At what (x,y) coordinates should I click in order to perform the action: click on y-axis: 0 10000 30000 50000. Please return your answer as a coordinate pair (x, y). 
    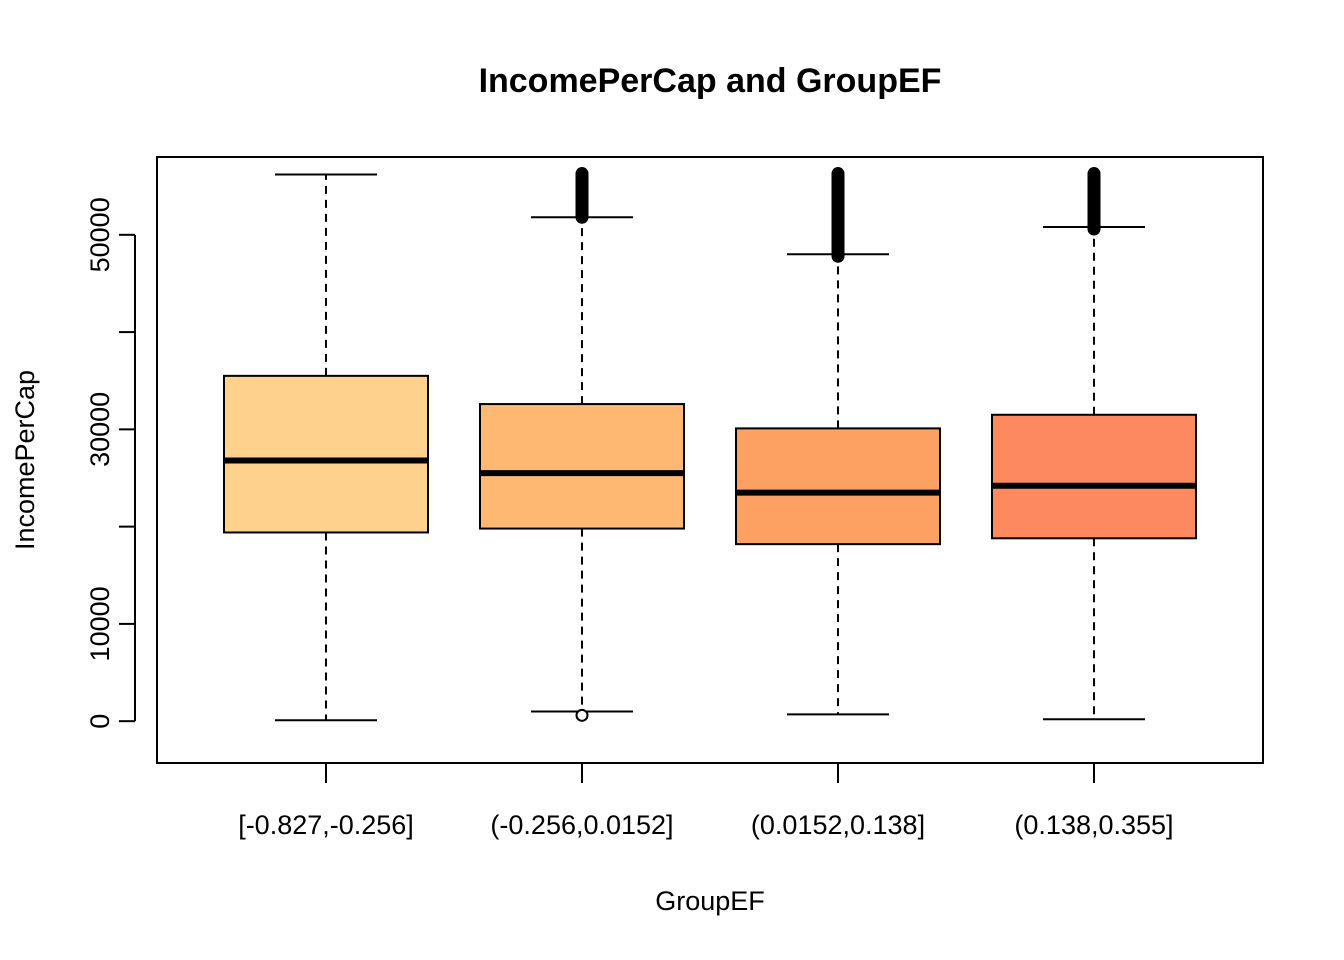
    Looking at the image, I should click on (110, 463).